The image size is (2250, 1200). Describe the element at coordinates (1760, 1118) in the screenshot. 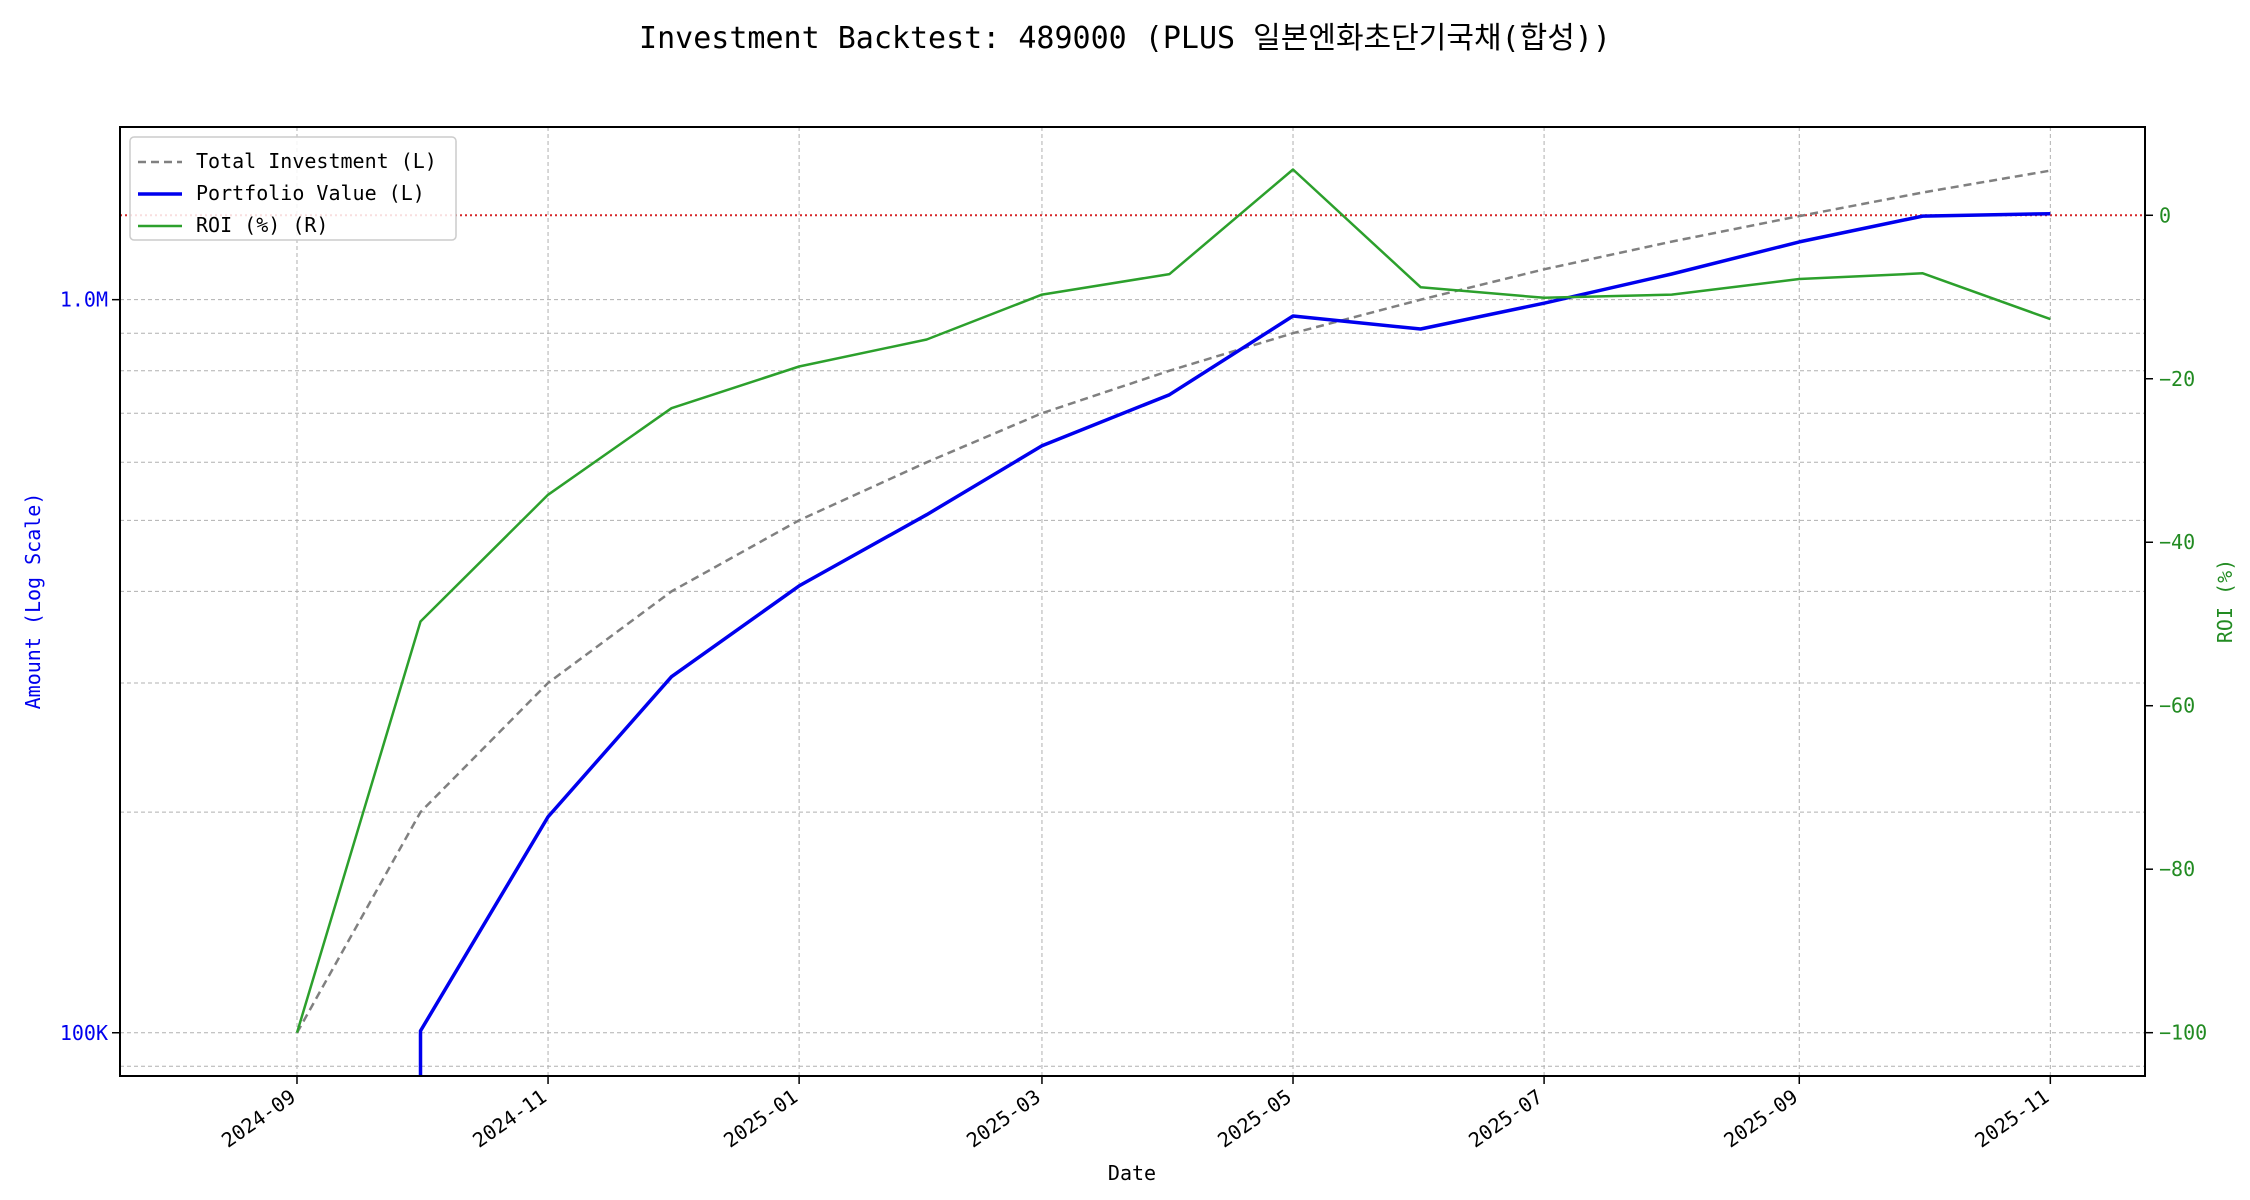

I see `x-tick-label: 2025-09` at that location.